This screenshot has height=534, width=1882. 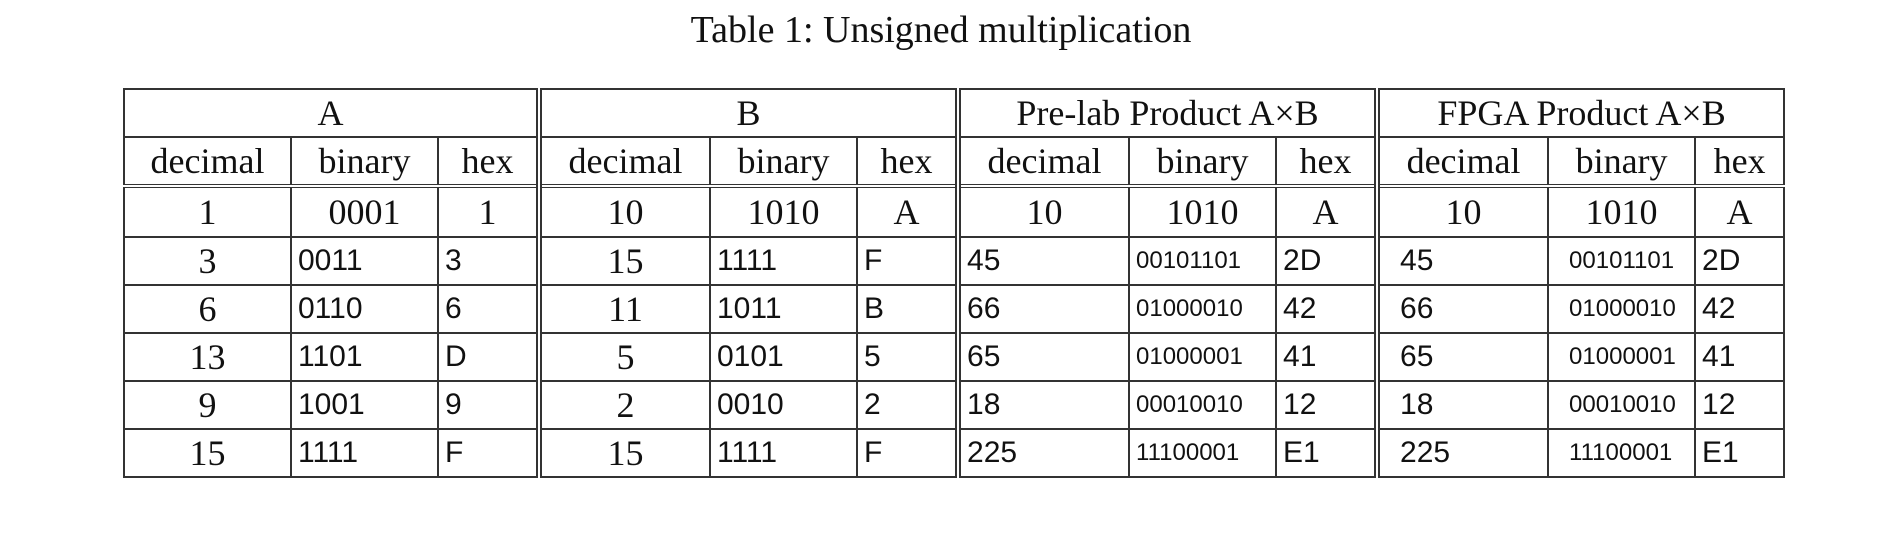 What do you see at coordinates (1580, 113) in the screenshot?
I see `group-fpga-header: FPGA Product A×B` at bounding box center [1580, 113].